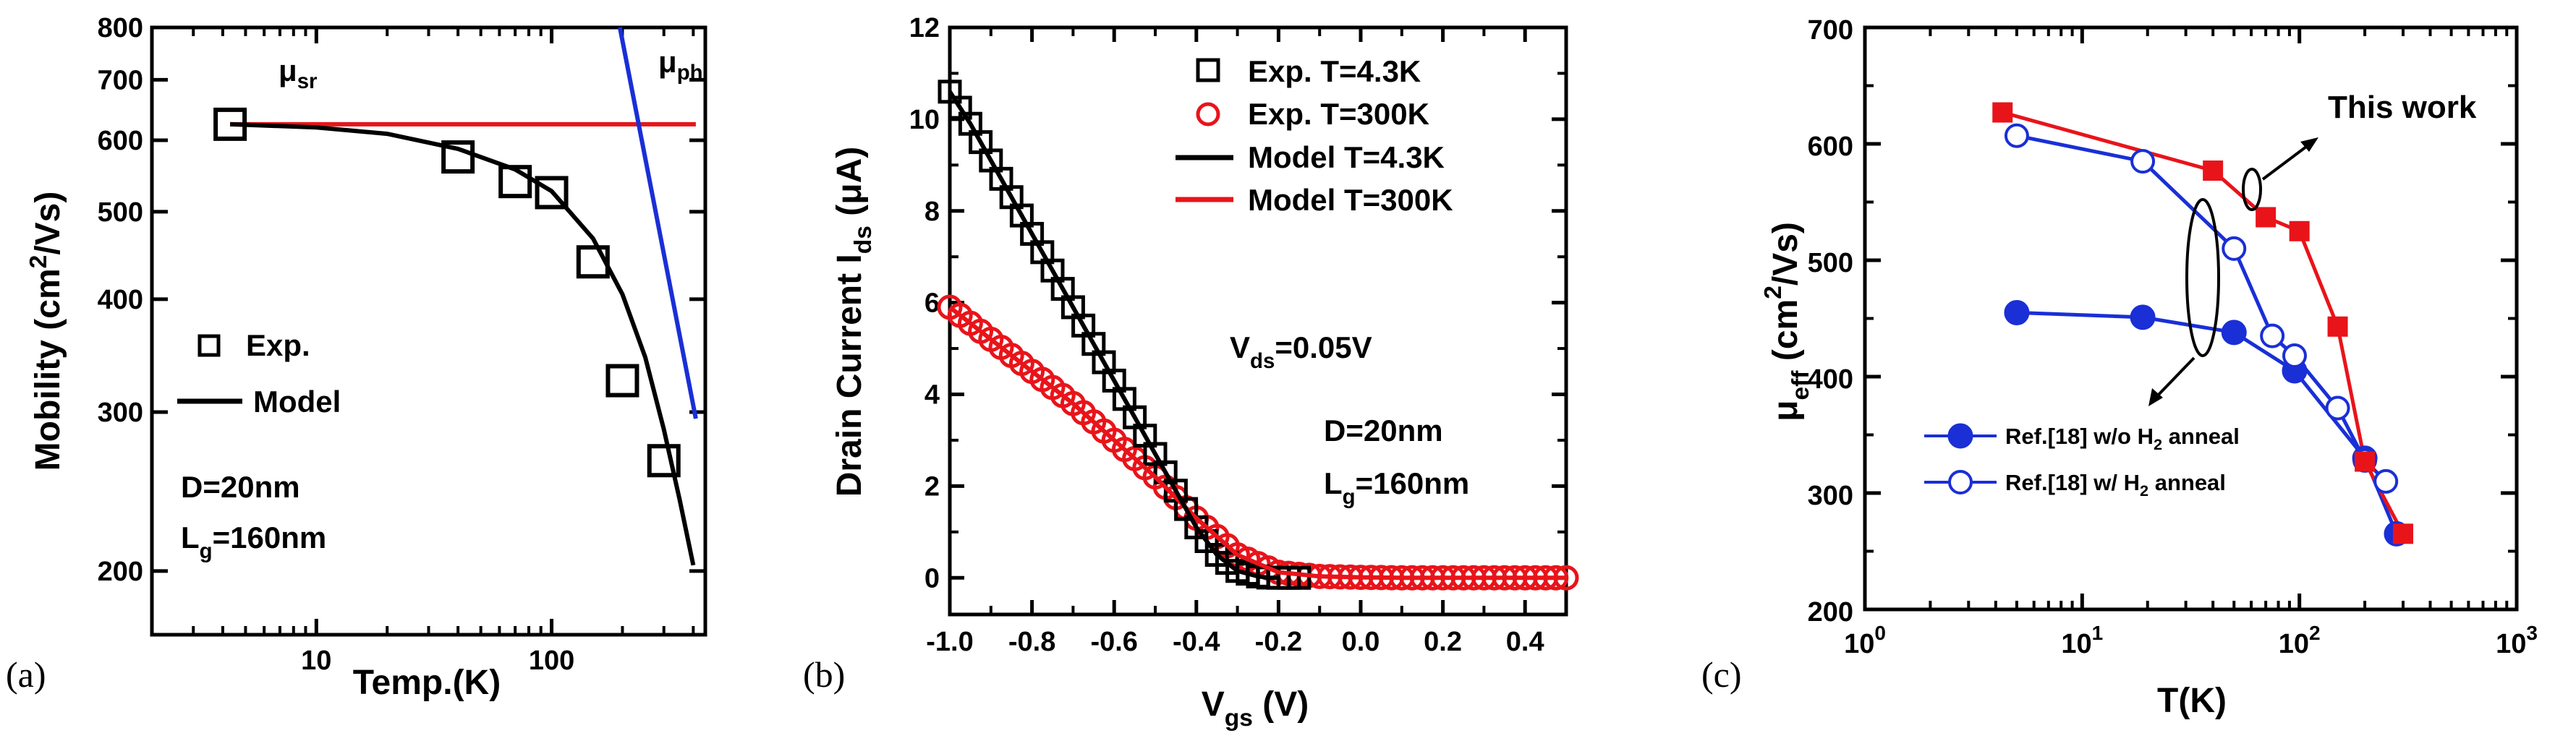 This screenshot has width=2576, height=741. What do you see at coordinates (1383, 430) in the screenshot?
I see `panel-b-diameter: D=20nm` at bounding box center [1383, 430].